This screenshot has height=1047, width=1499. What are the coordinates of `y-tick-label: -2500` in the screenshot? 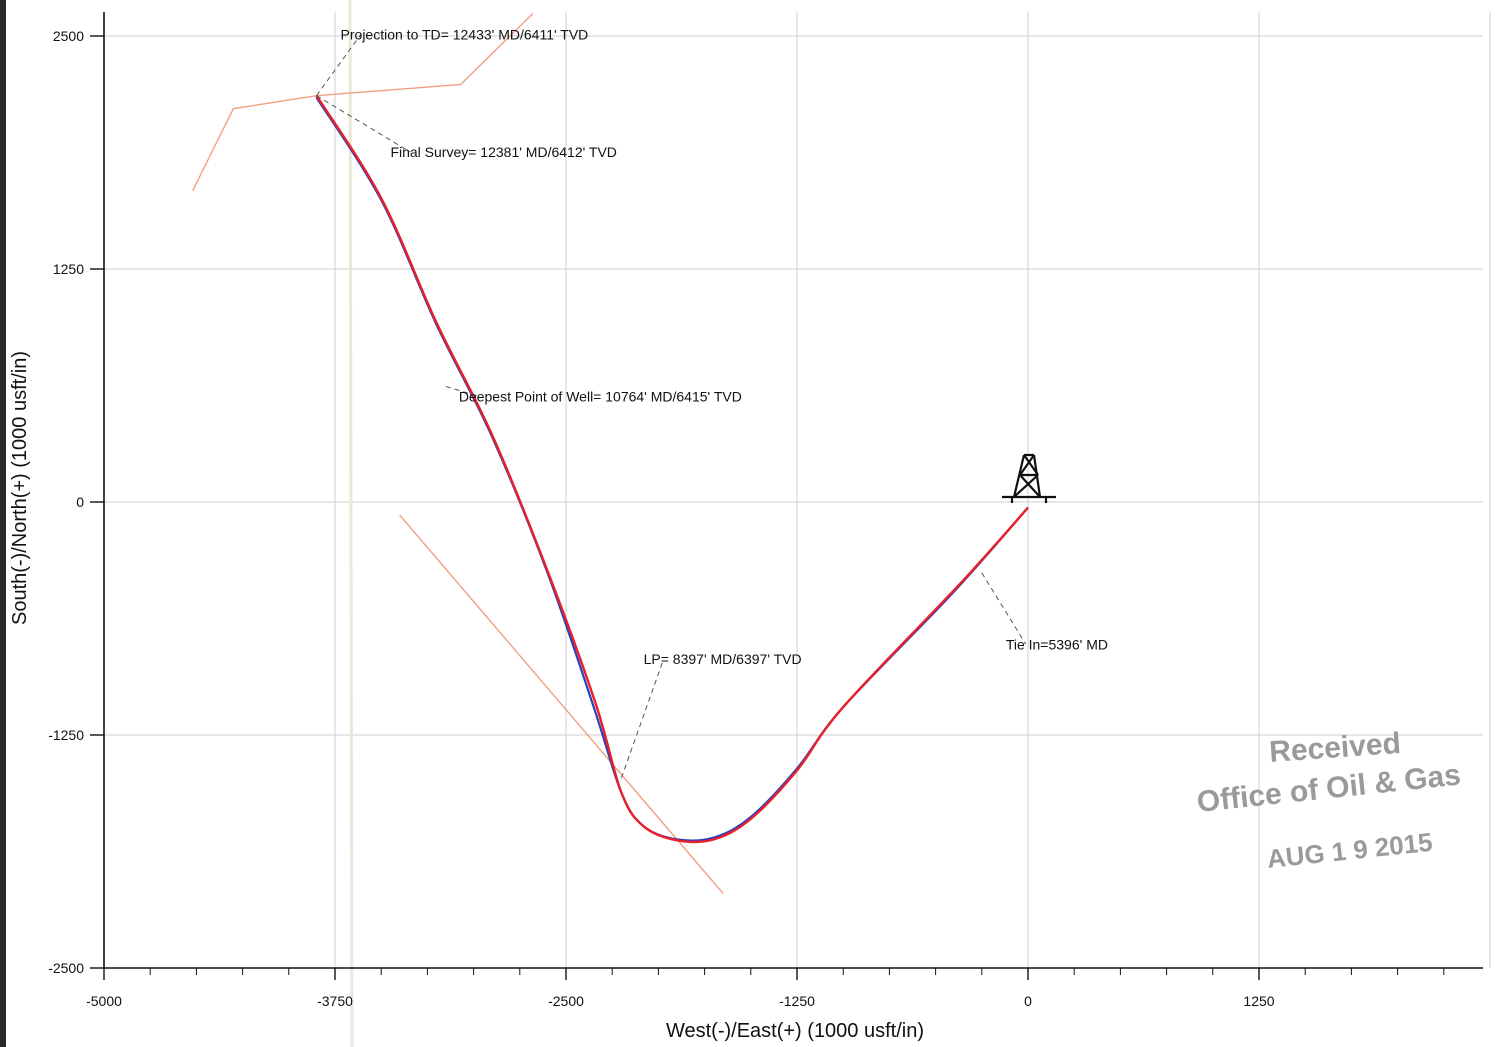 It's located at (66, 968).